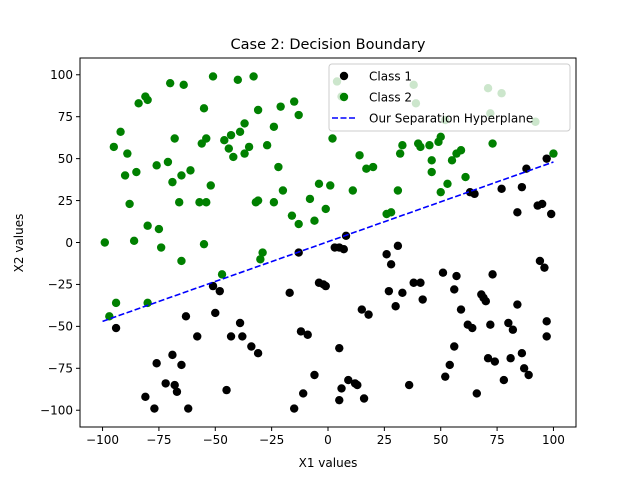 The height and width of the screenshot is (484, 640). What do you see at coordinates (449, 97) in the screenshot?
I see `legend: Class 1 Class 2 Our Separation Hyperplane` at bounding box center [449, 97].